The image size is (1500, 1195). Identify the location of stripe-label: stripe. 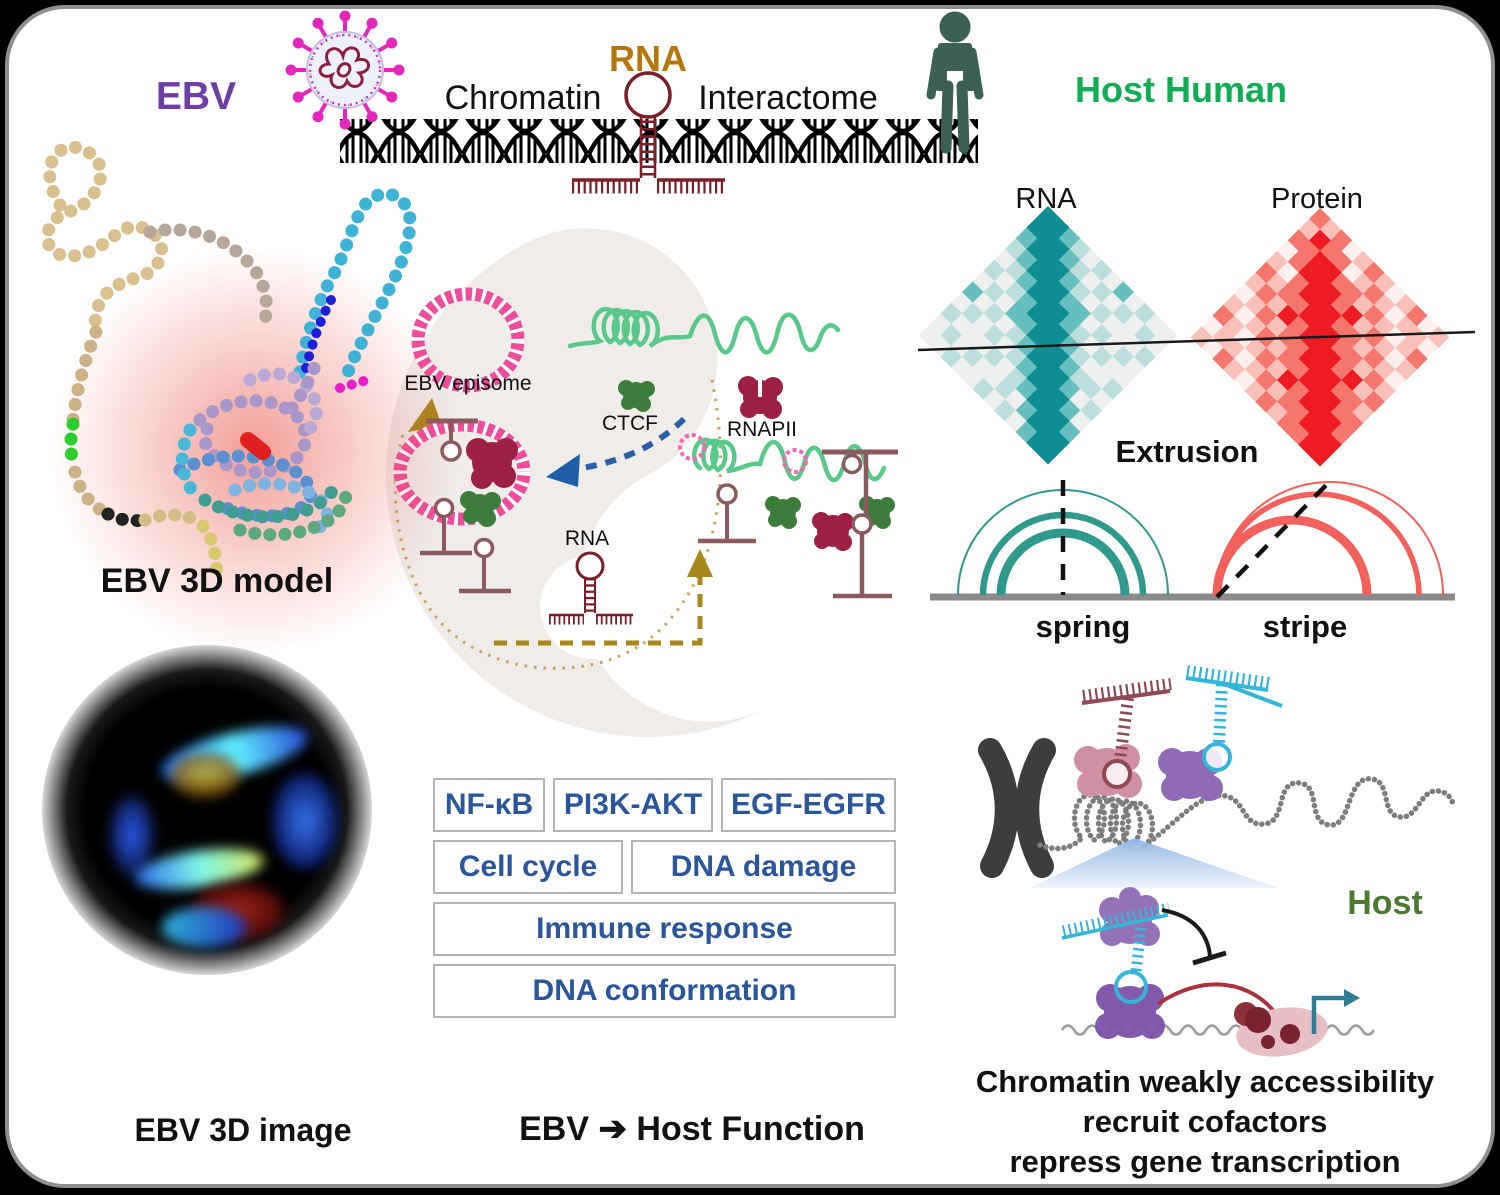
(1305, 626).